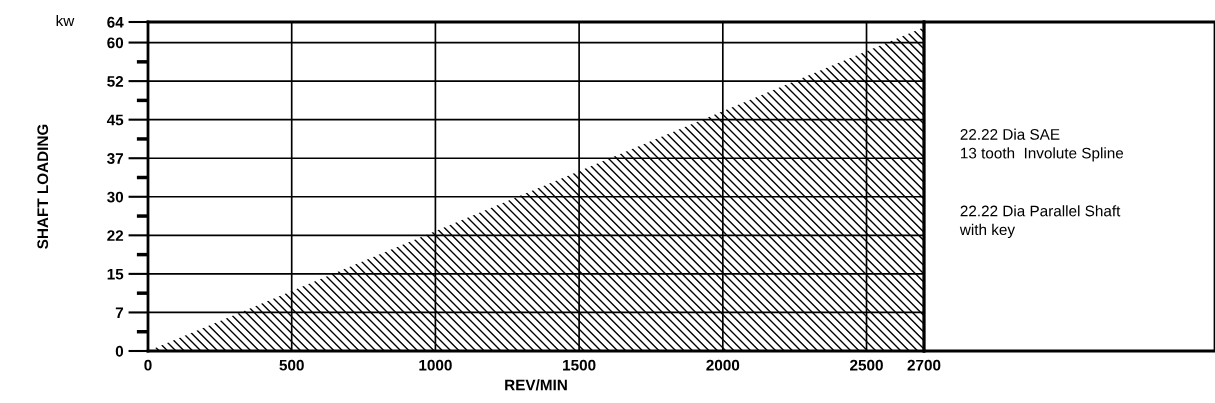  I want to click on text: 22.22 Dia SAE 13 tooth Involute Spline, so click(1042, 145).